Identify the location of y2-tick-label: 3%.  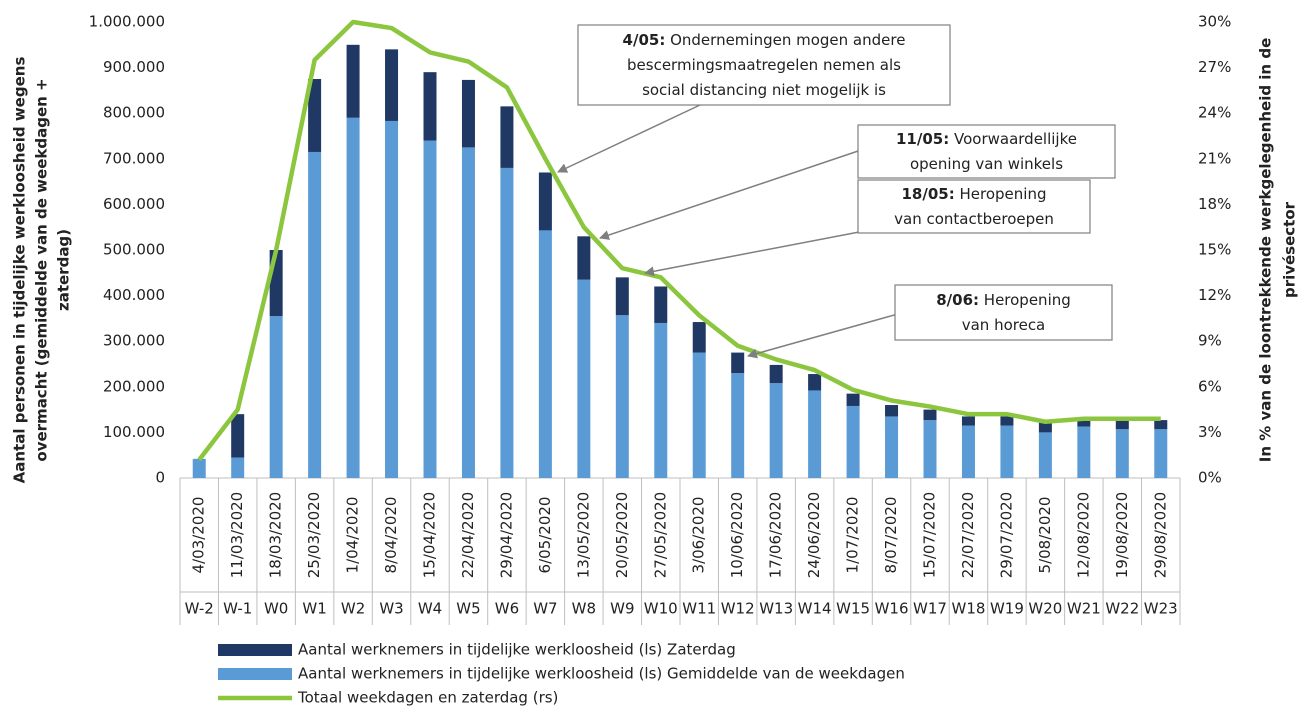
(1210, 432).